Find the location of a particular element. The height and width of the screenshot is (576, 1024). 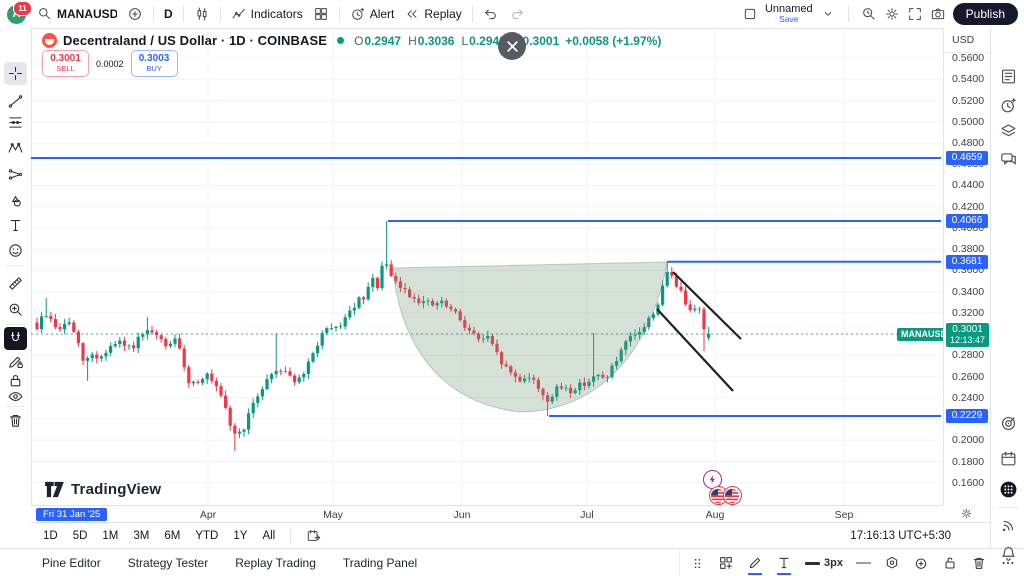

line-style-button is located at coordinates (863, 563).